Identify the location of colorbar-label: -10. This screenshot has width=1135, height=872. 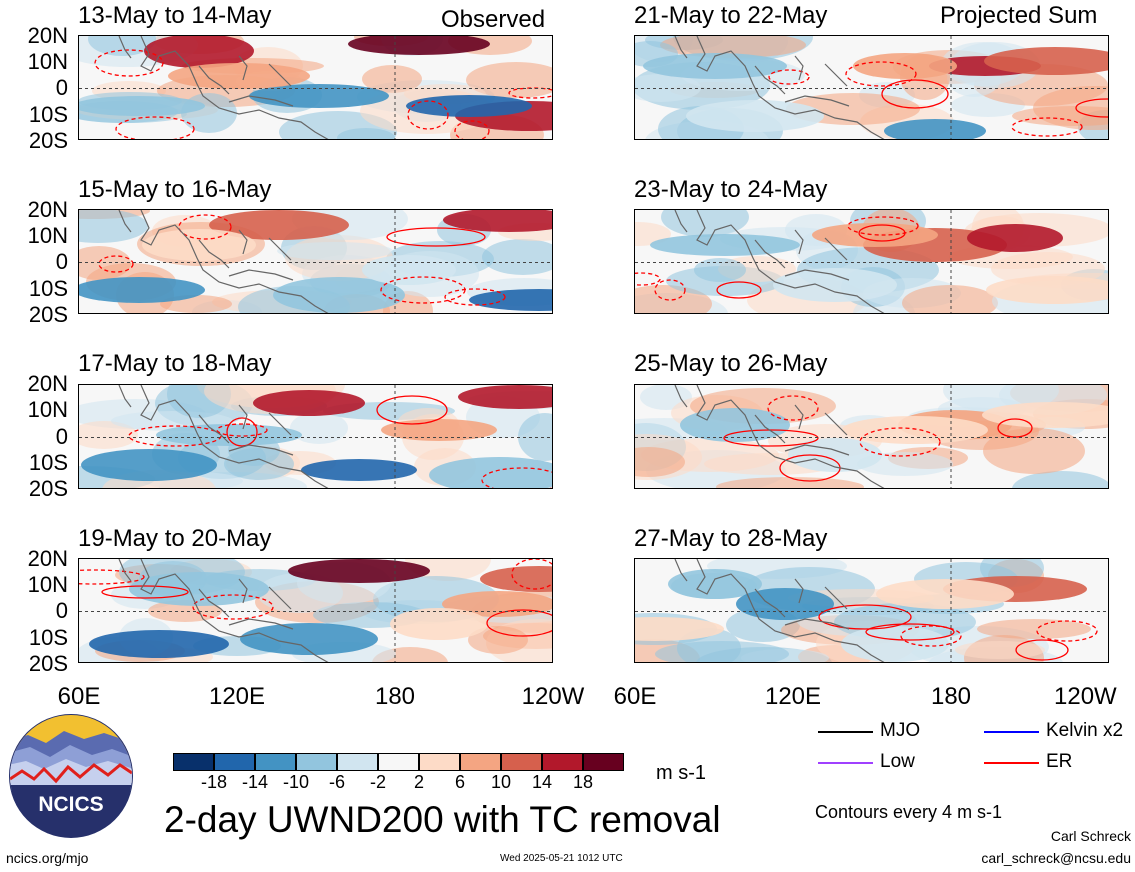
(295, 782).